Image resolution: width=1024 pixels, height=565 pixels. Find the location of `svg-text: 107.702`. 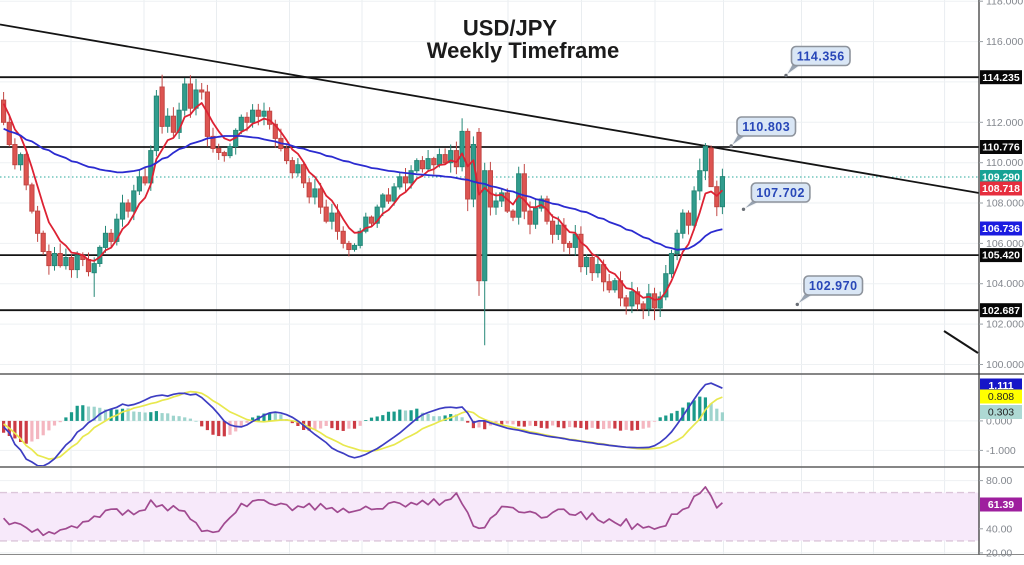

svg-text: 107.702 is located at coordinates (780, 193).